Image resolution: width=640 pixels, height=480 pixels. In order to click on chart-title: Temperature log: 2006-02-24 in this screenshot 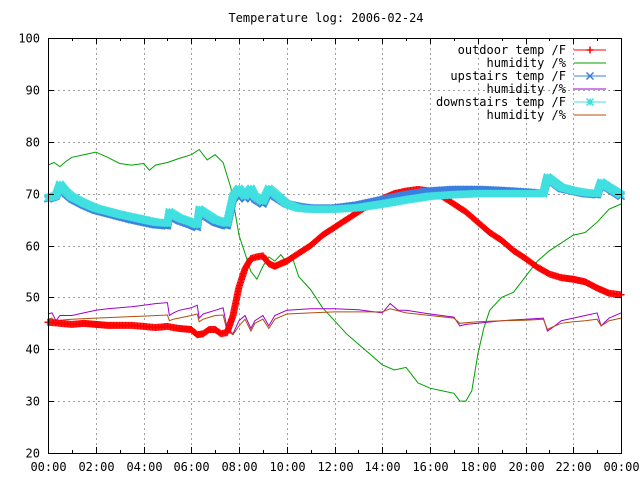, I will do `click(325, 18)`.